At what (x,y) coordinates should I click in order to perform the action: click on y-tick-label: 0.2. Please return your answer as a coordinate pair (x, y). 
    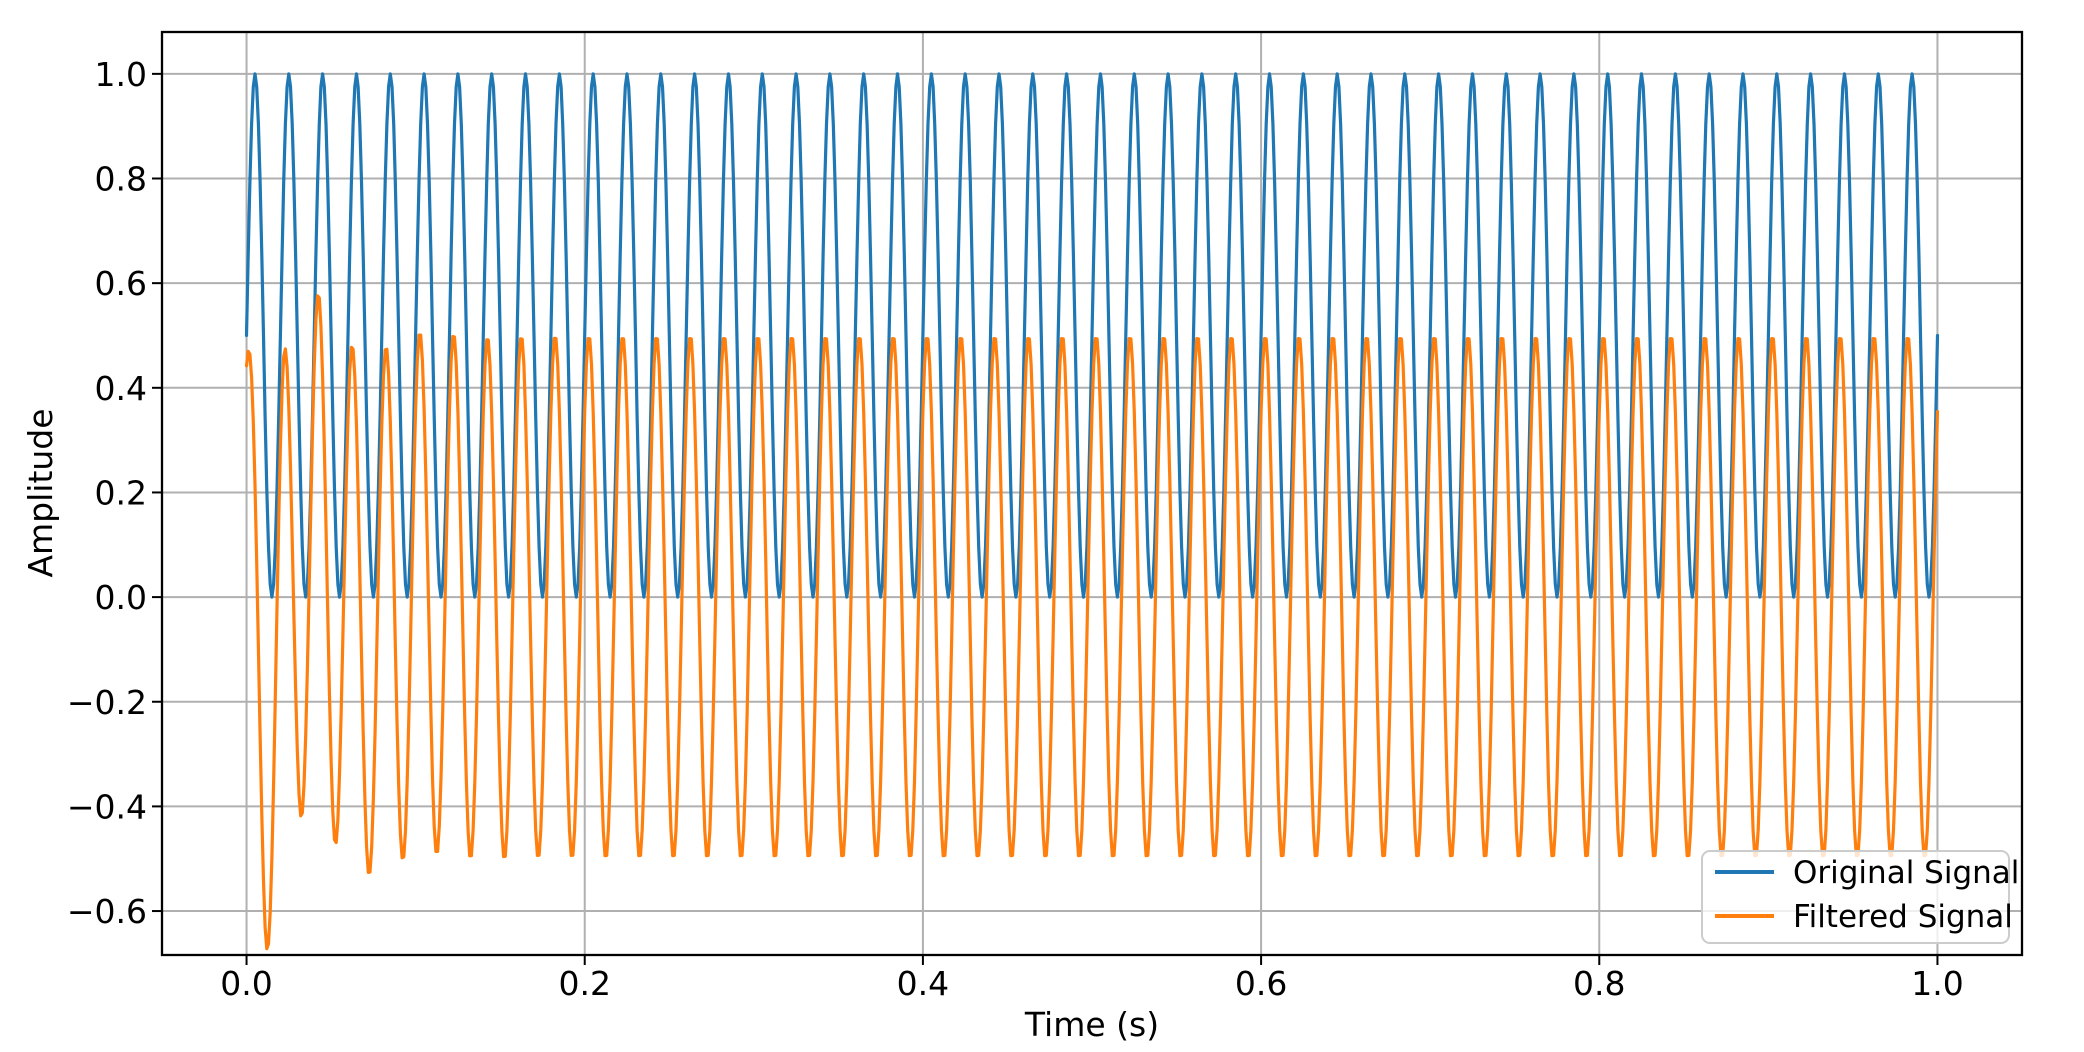
    Looking at the image, I should click on (121, 492).